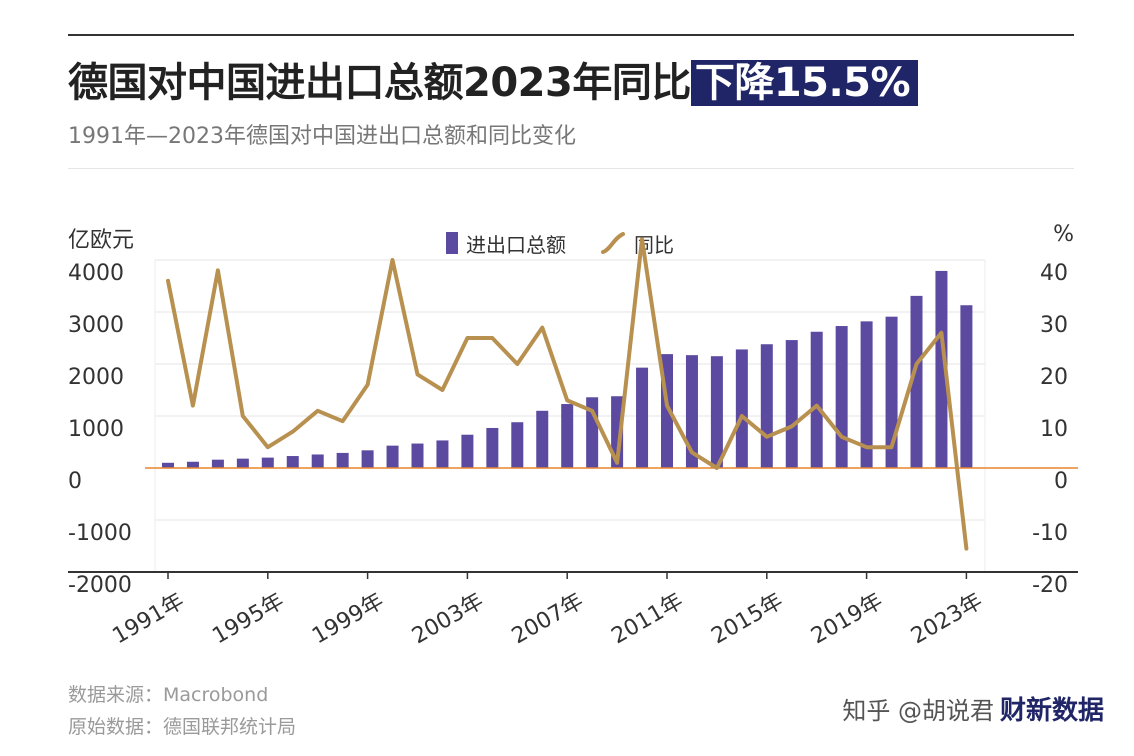 Image resolution: width=1134 pixels, height=756 pixels. I want to click on right-tick-label: -20, so click(1050, 585).